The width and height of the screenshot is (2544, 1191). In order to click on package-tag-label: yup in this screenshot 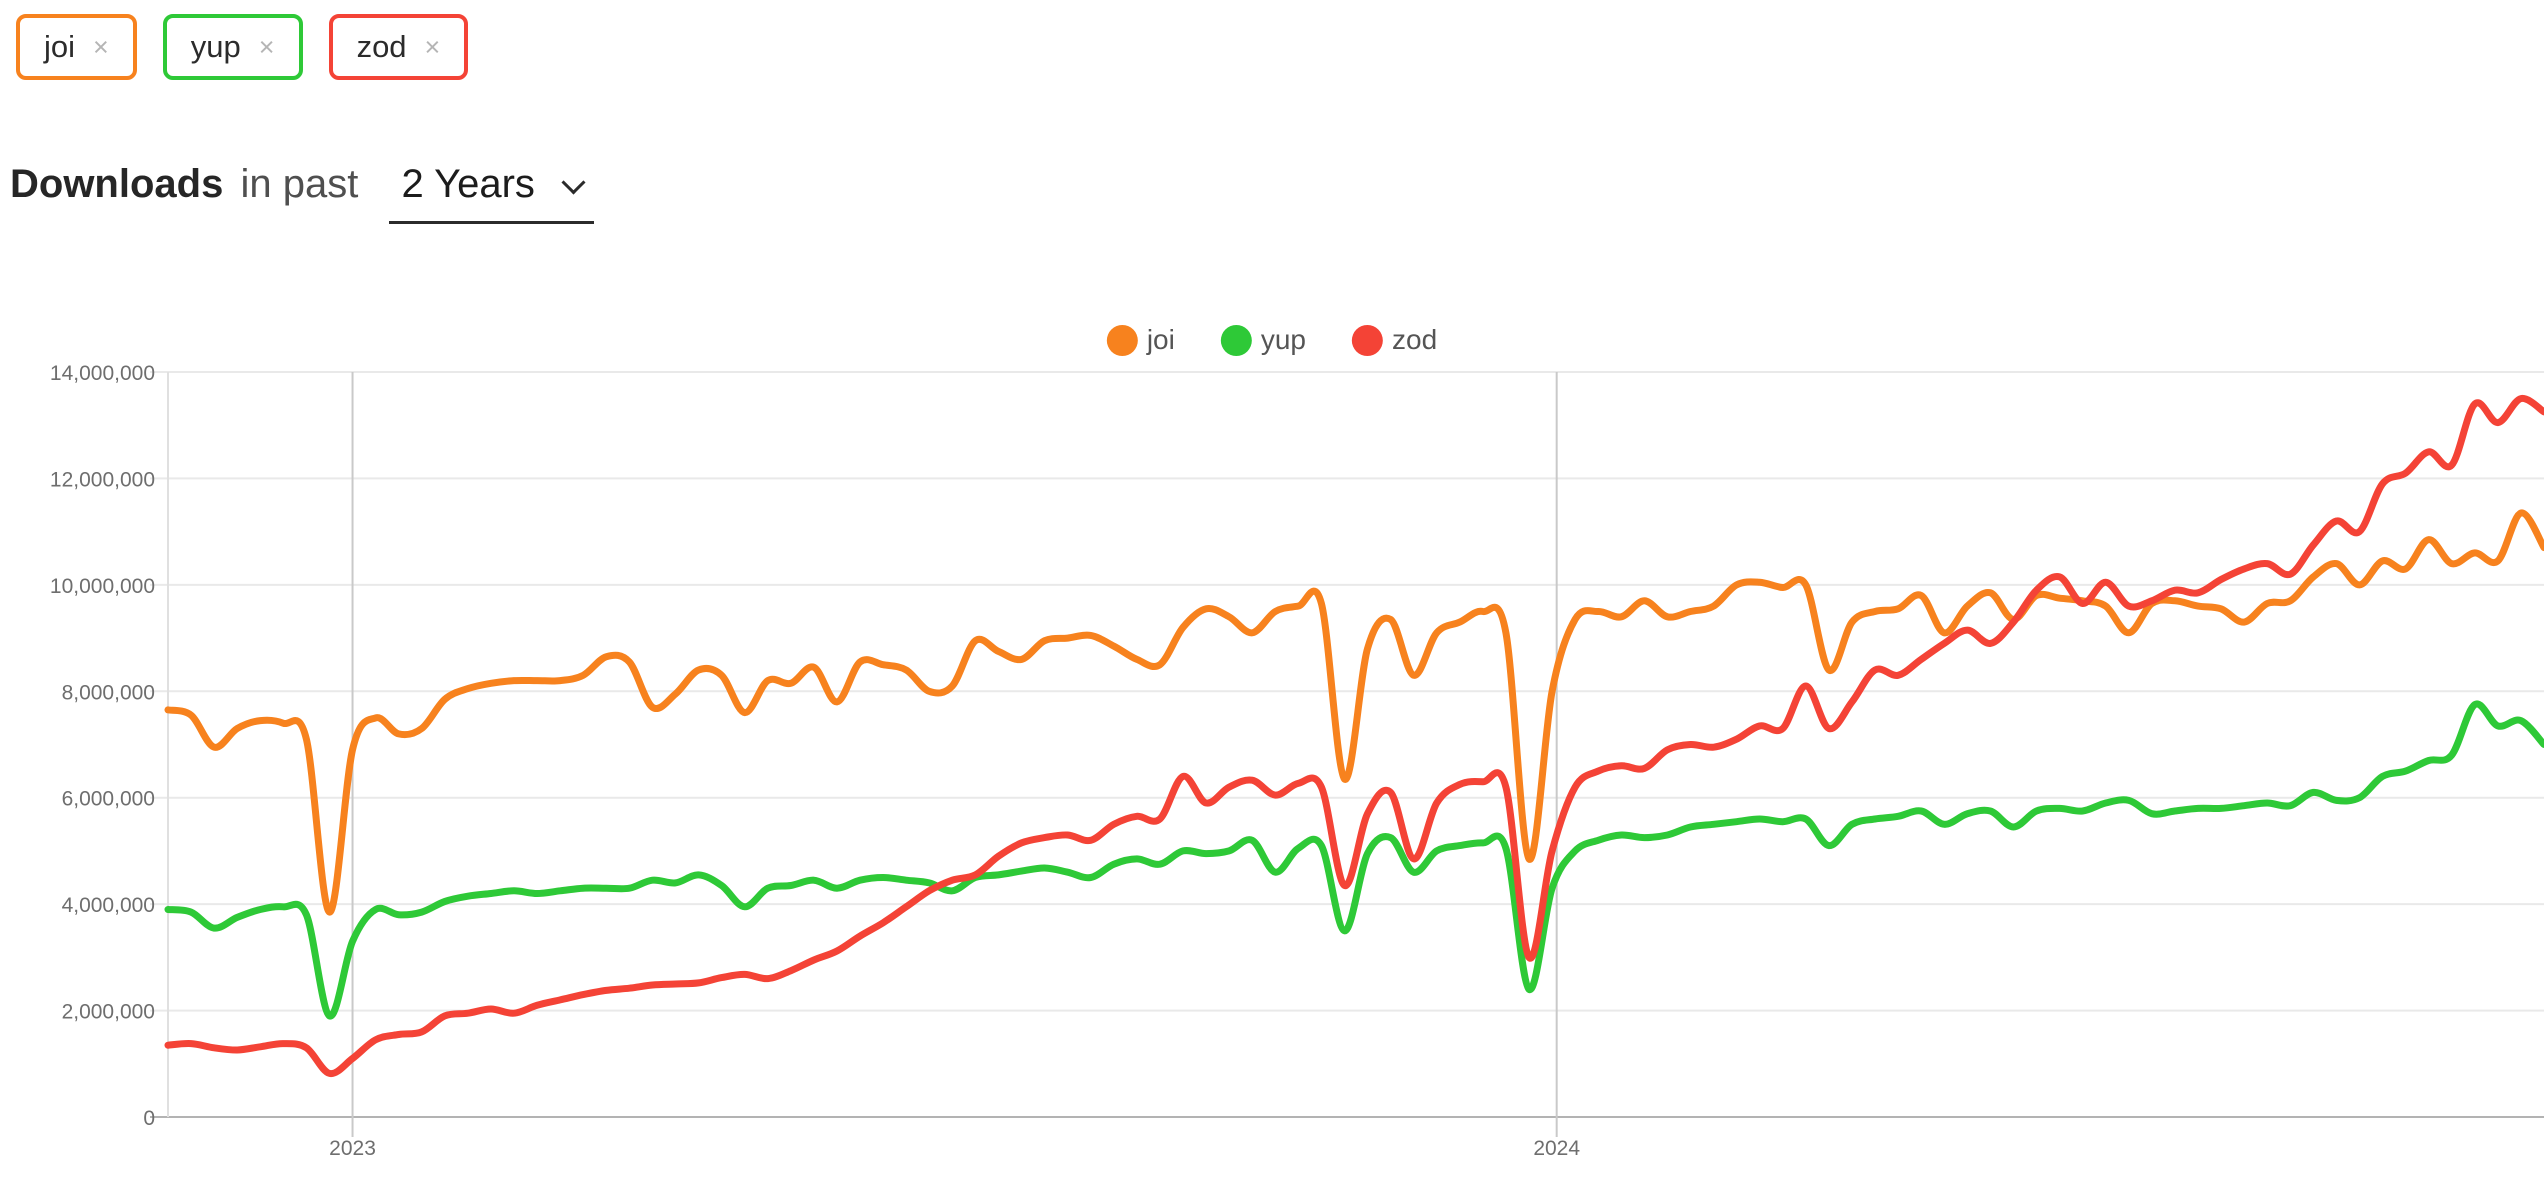, I will do `click(215, 46)`.